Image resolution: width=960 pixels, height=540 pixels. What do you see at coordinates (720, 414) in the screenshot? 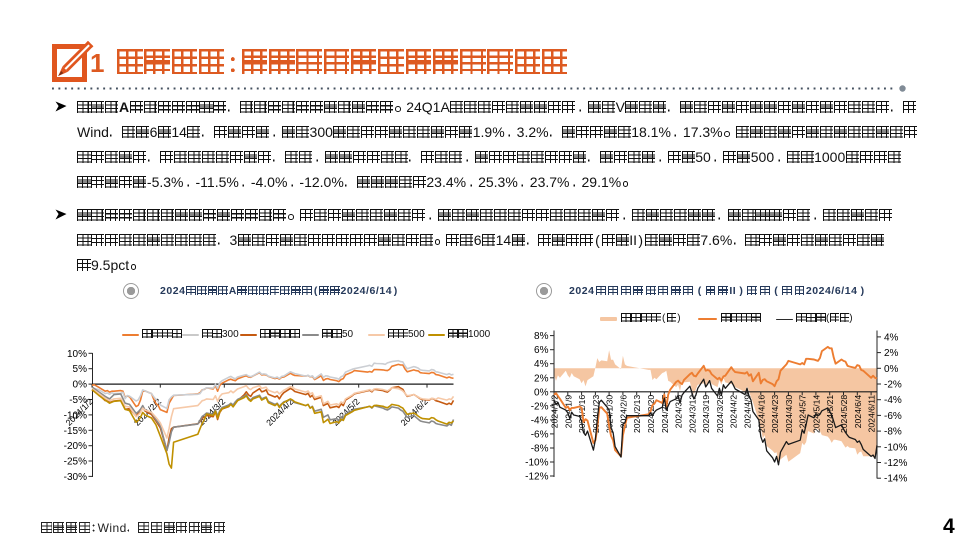
I see `svg-text: 2024/3/26` at bounding box center [720, 414].